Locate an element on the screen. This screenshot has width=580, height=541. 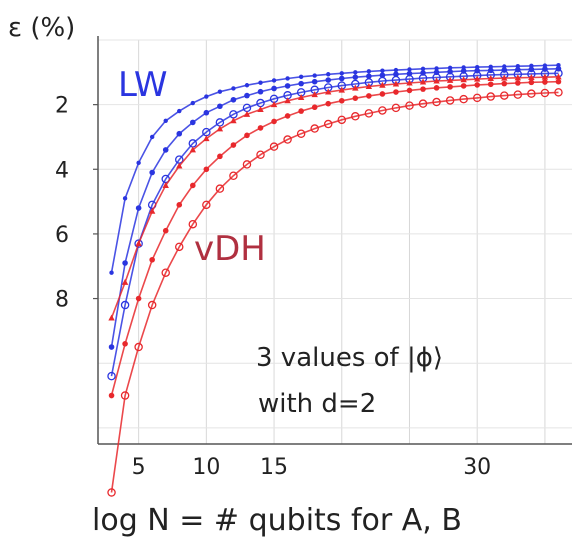
x-axis-label: log N = # qubits for A, B is located at coordinates (277, 520).